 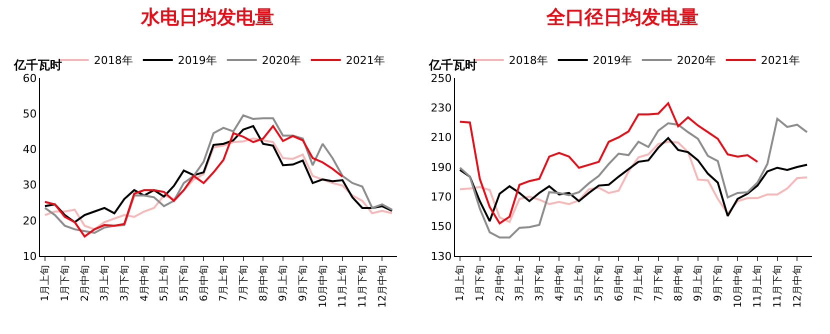 What do you see at coordinates (622, 17) in the screenshot?
I see `chart-title: 全口径日均发电量` at bounding box center [622, 17].